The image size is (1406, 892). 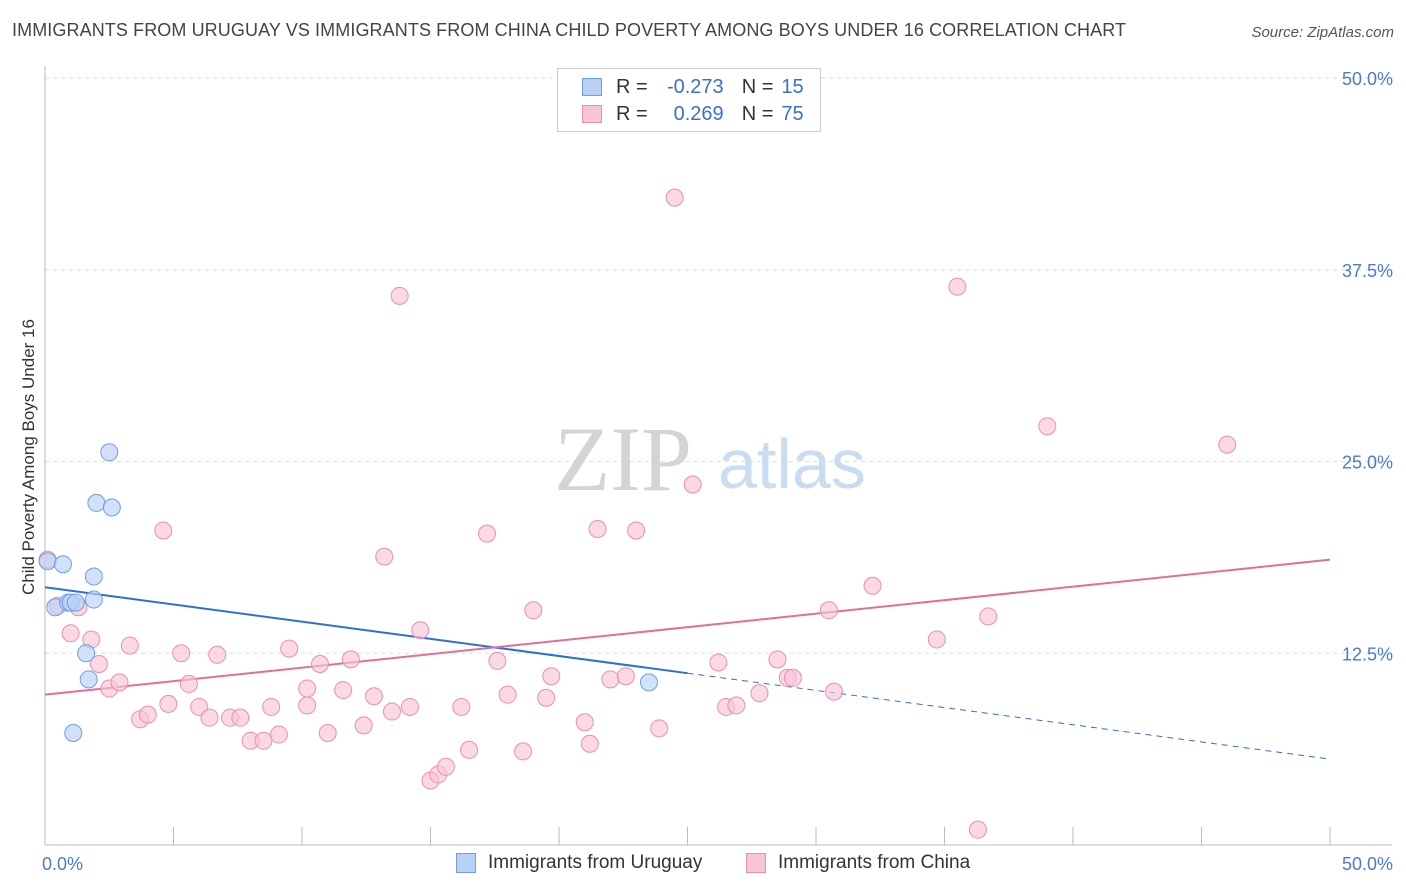 What do you see at coordinates (710, 459) in the screenshot?
I see `watermark: ZIP atlas` at bounding box center [710, 459].